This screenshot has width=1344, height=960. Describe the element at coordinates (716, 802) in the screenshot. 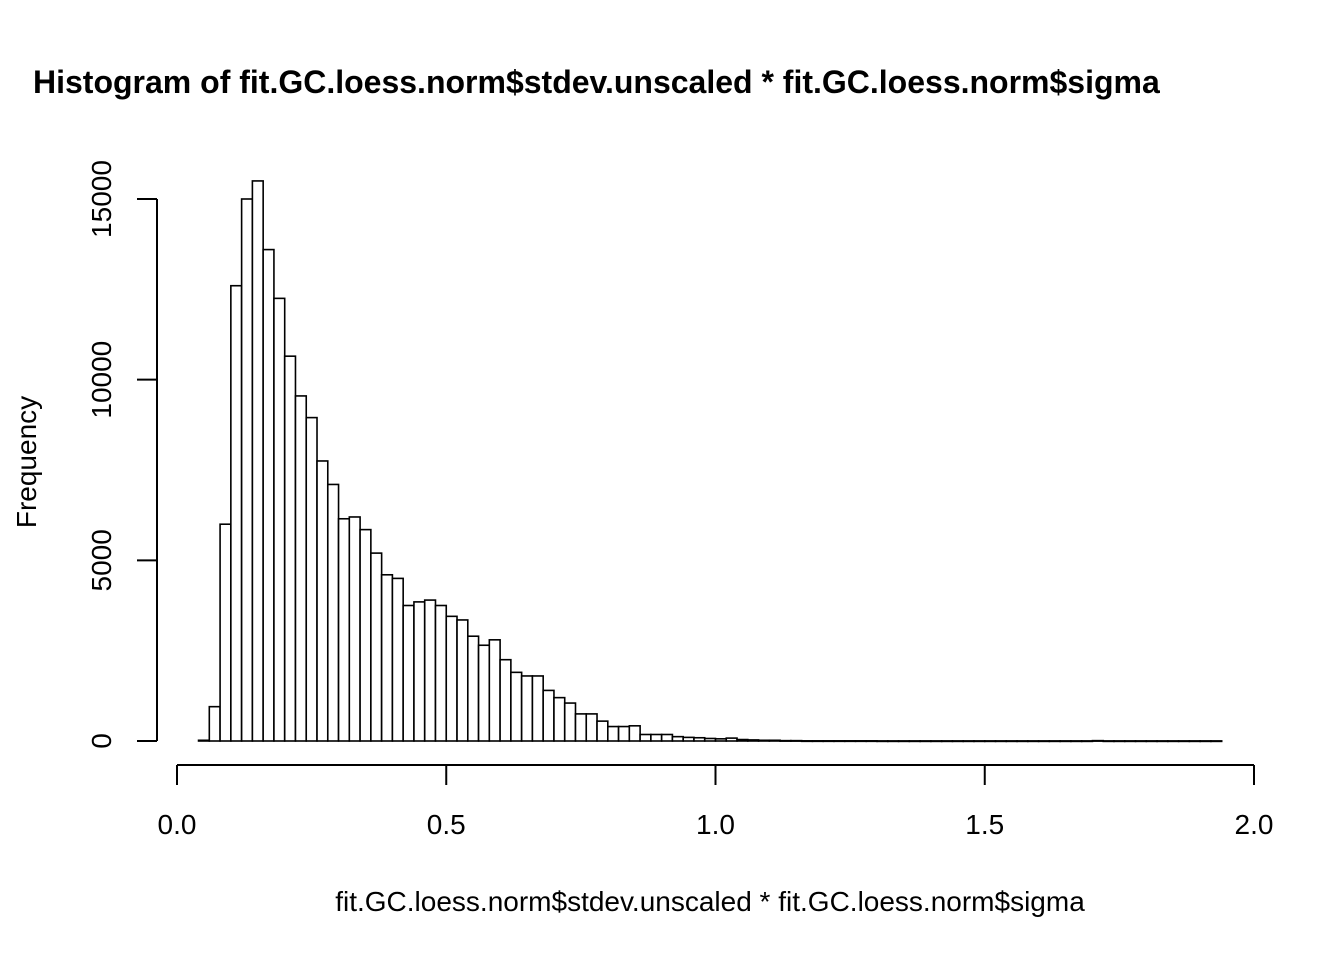

I see `x-axis: 0.0 0.5 1.0 1.5 2.0` at that location.